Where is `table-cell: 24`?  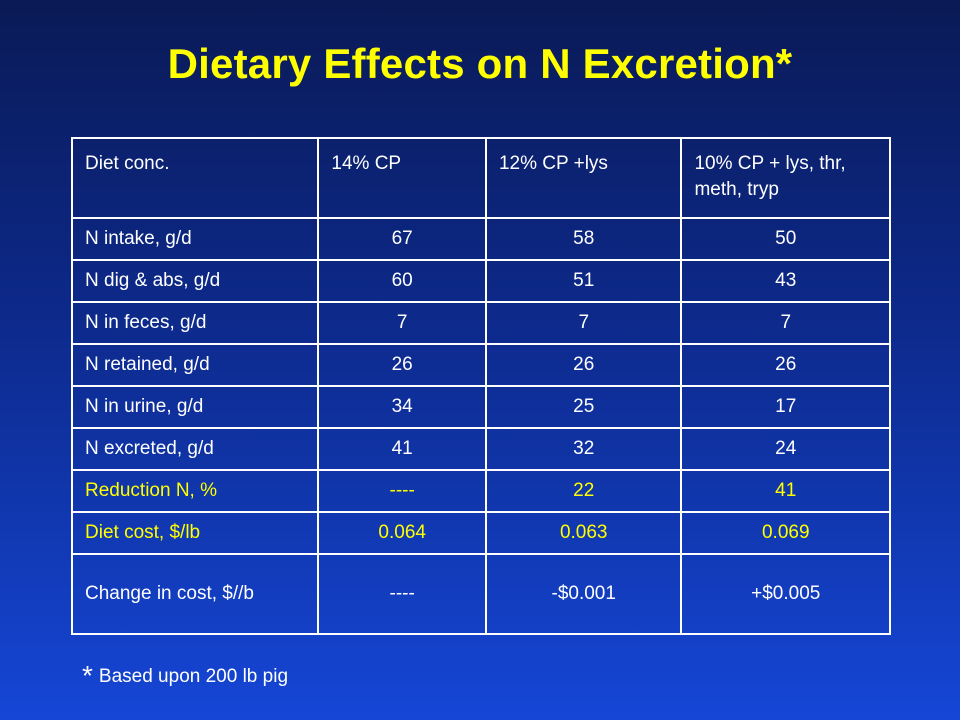
table-cell: 24 is located at coordinates (785, 449).